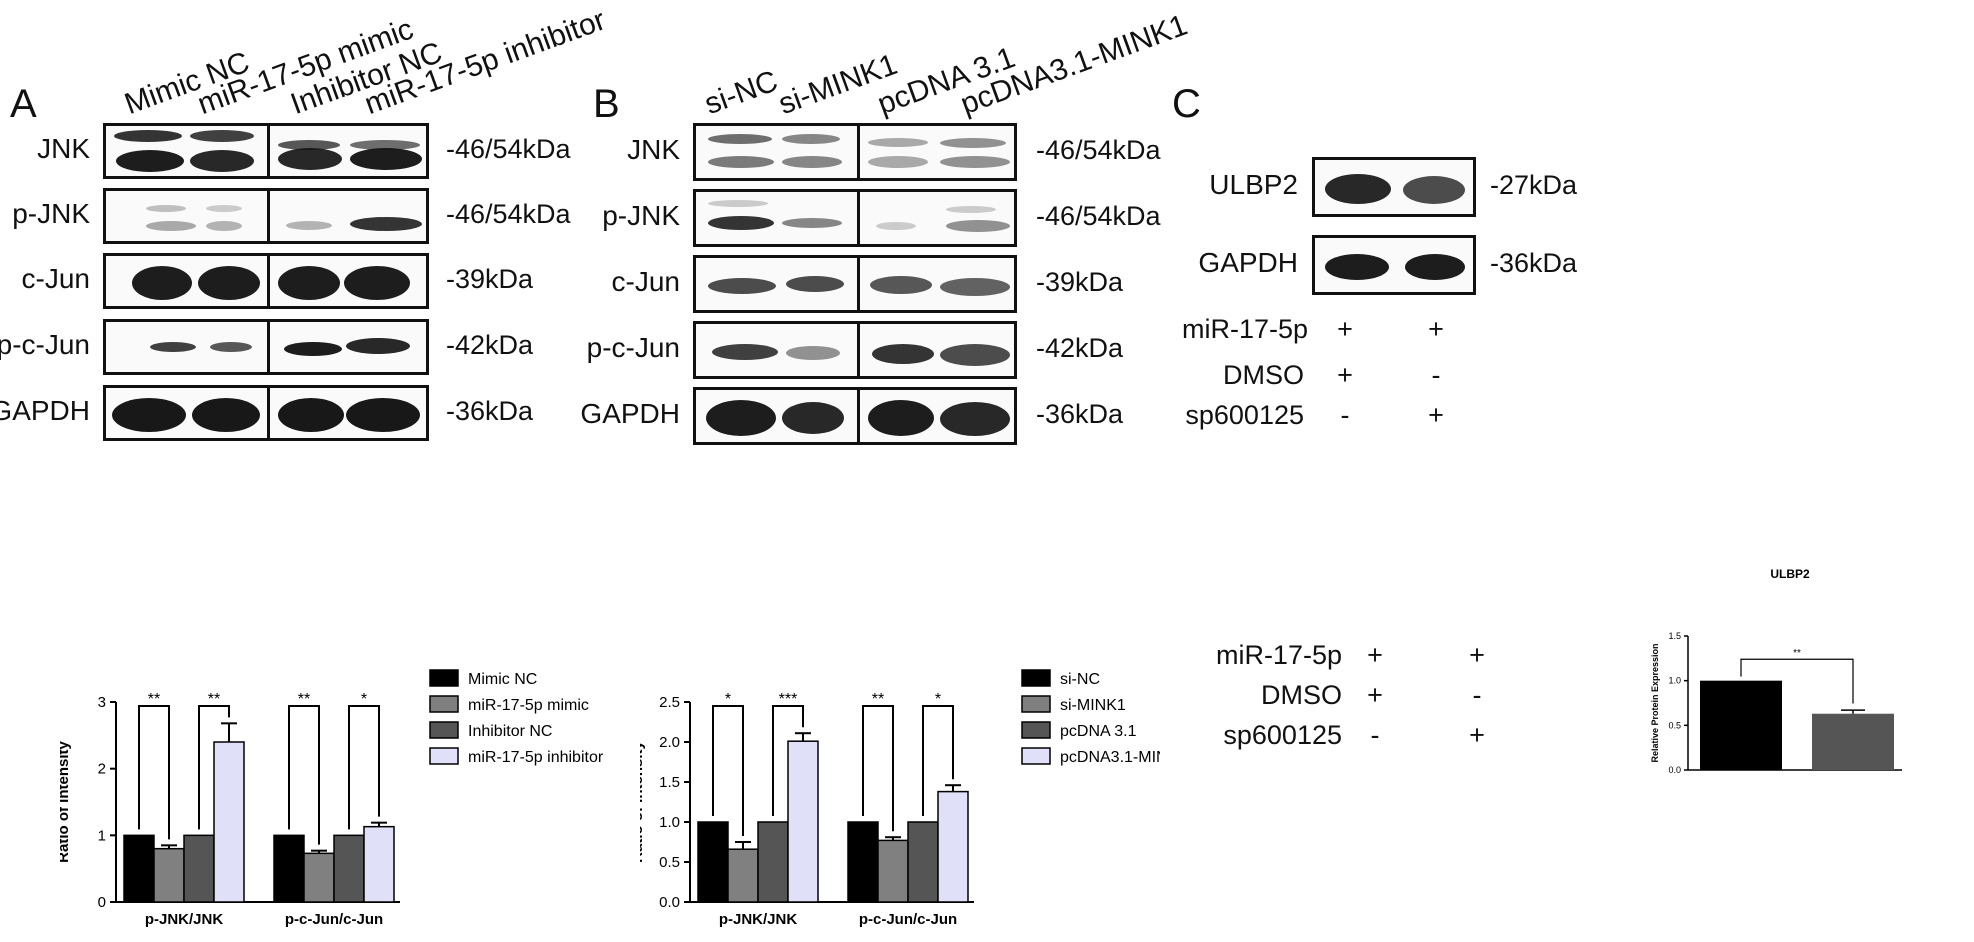 The image size is (1974, 942). What do you see at coordinates (502, 679) in the screenshot?
I see `legend-label: Mimic NC` at bounding box center [502, 679].